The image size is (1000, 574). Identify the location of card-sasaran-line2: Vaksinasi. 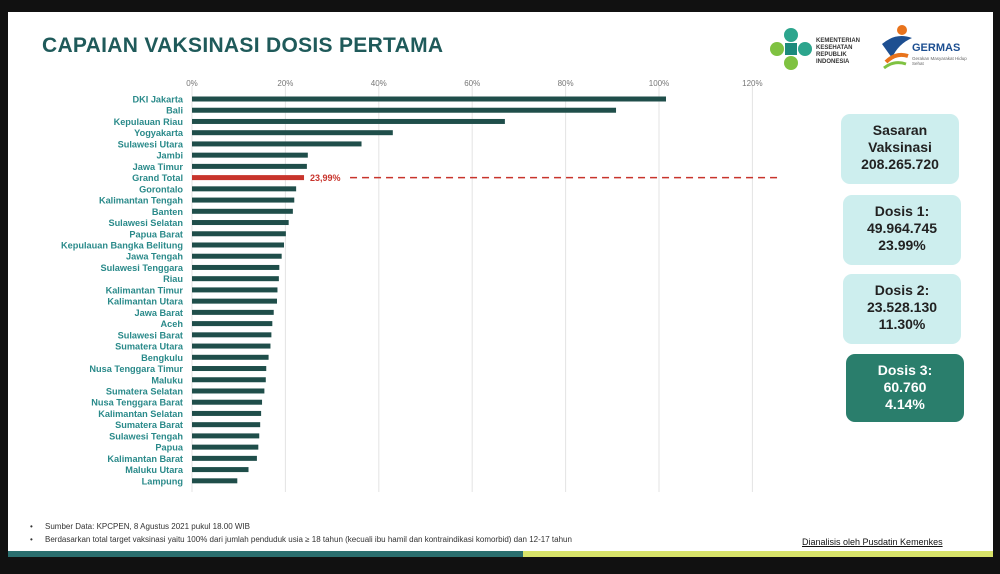
(900, 147).